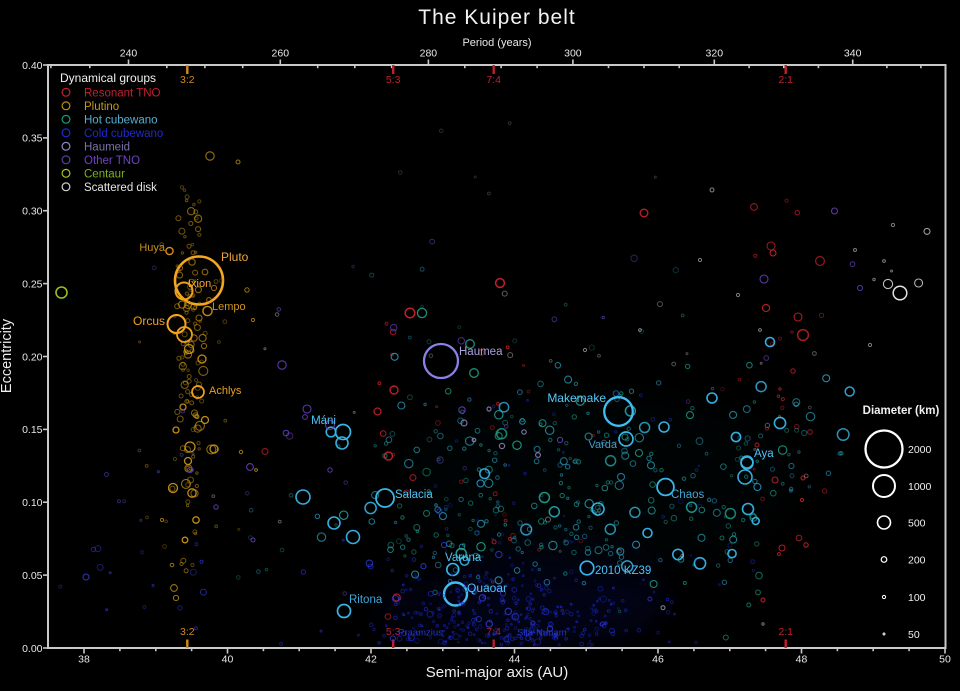  Describe the element at coordinates (371, 659) in the screenshot. I see `svg-text: 42` at that location.